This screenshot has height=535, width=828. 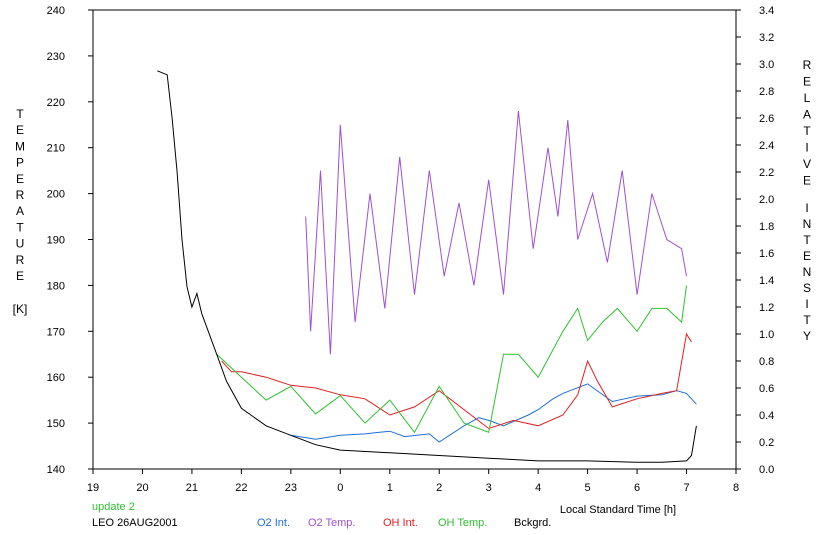 I want to click on y-right-tick-label: 1.6, so click(x=766, y=254).